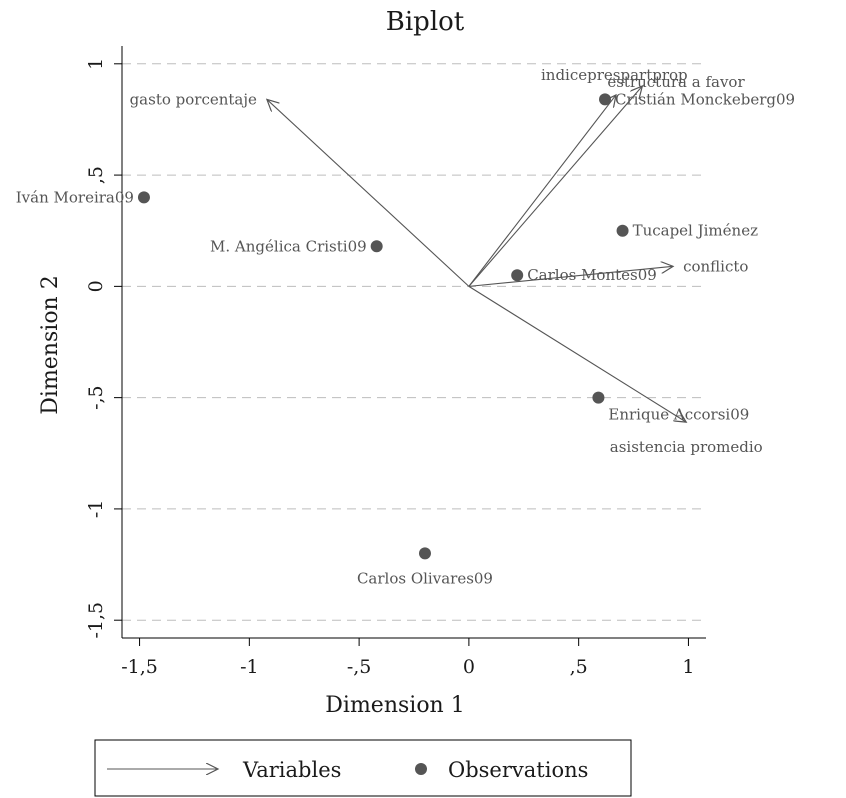  Describe the element at coordinates (518, 770) in the screenshot. I see `legend-label-observations: Observations` at that location.